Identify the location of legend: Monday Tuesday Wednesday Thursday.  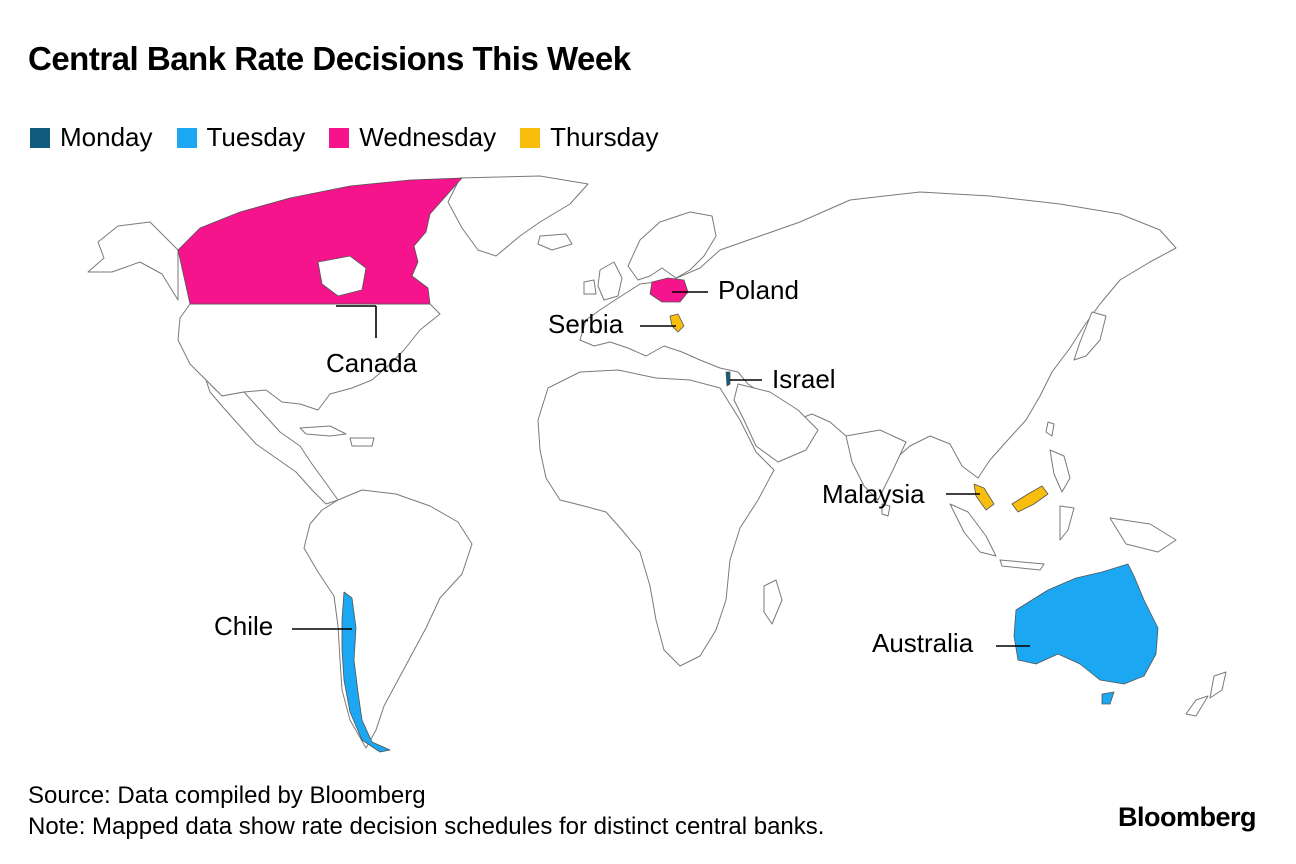
(356, 137).